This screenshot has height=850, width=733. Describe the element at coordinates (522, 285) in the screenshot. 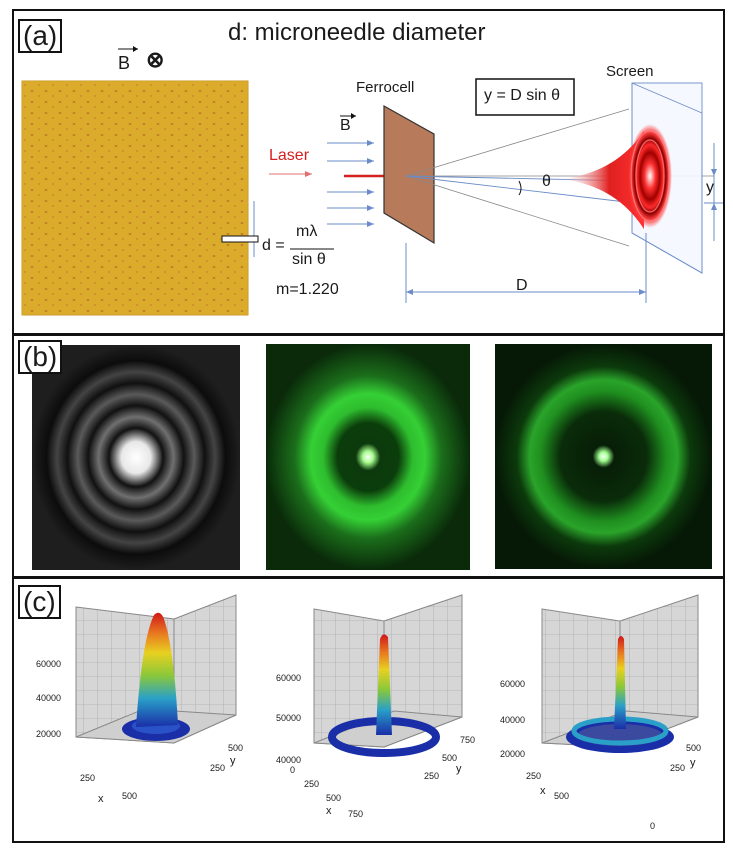

I see `distance-label: D` at that location.